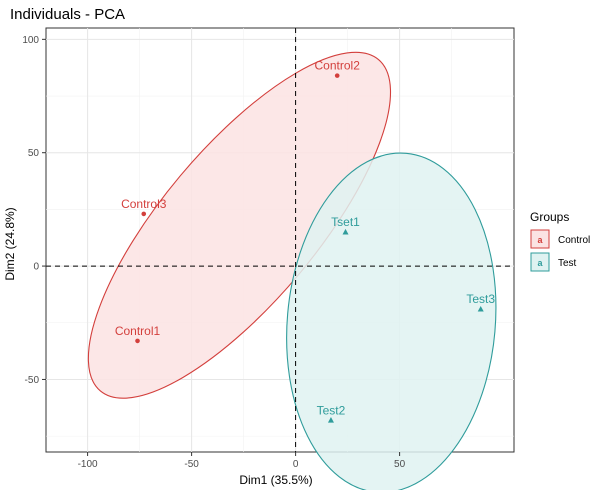  I want to click on legend-label-control: Control, so click(574, 240).